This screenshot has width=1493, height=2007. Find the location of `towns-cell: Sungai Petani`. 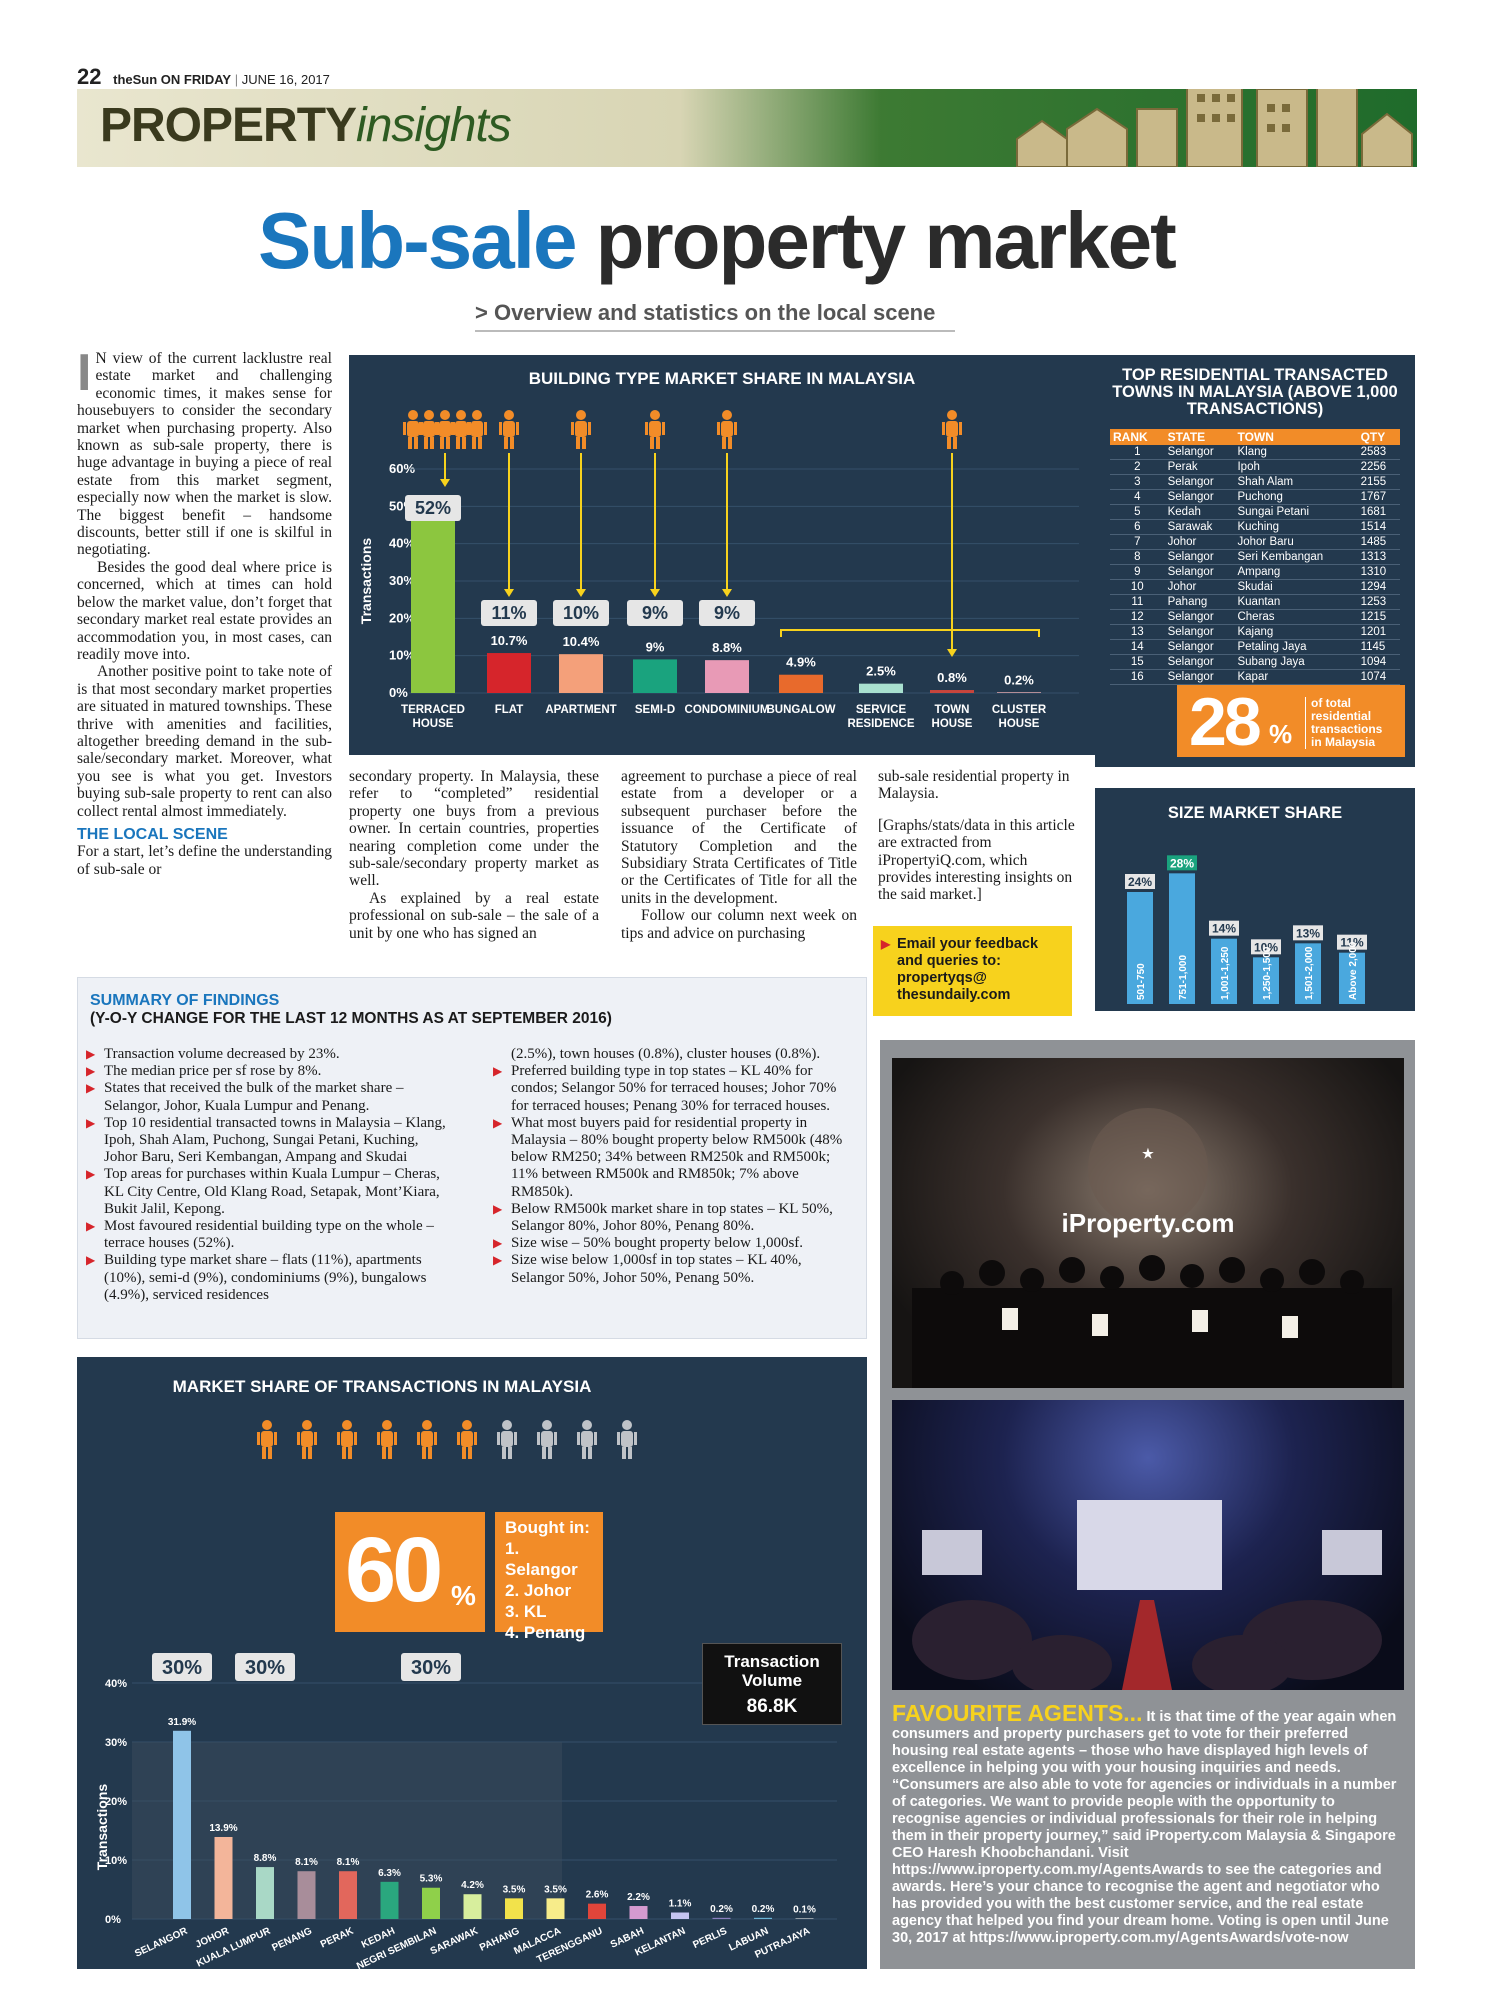

towns-cell: Sungai Petani is located at coordinates (1296, 512).